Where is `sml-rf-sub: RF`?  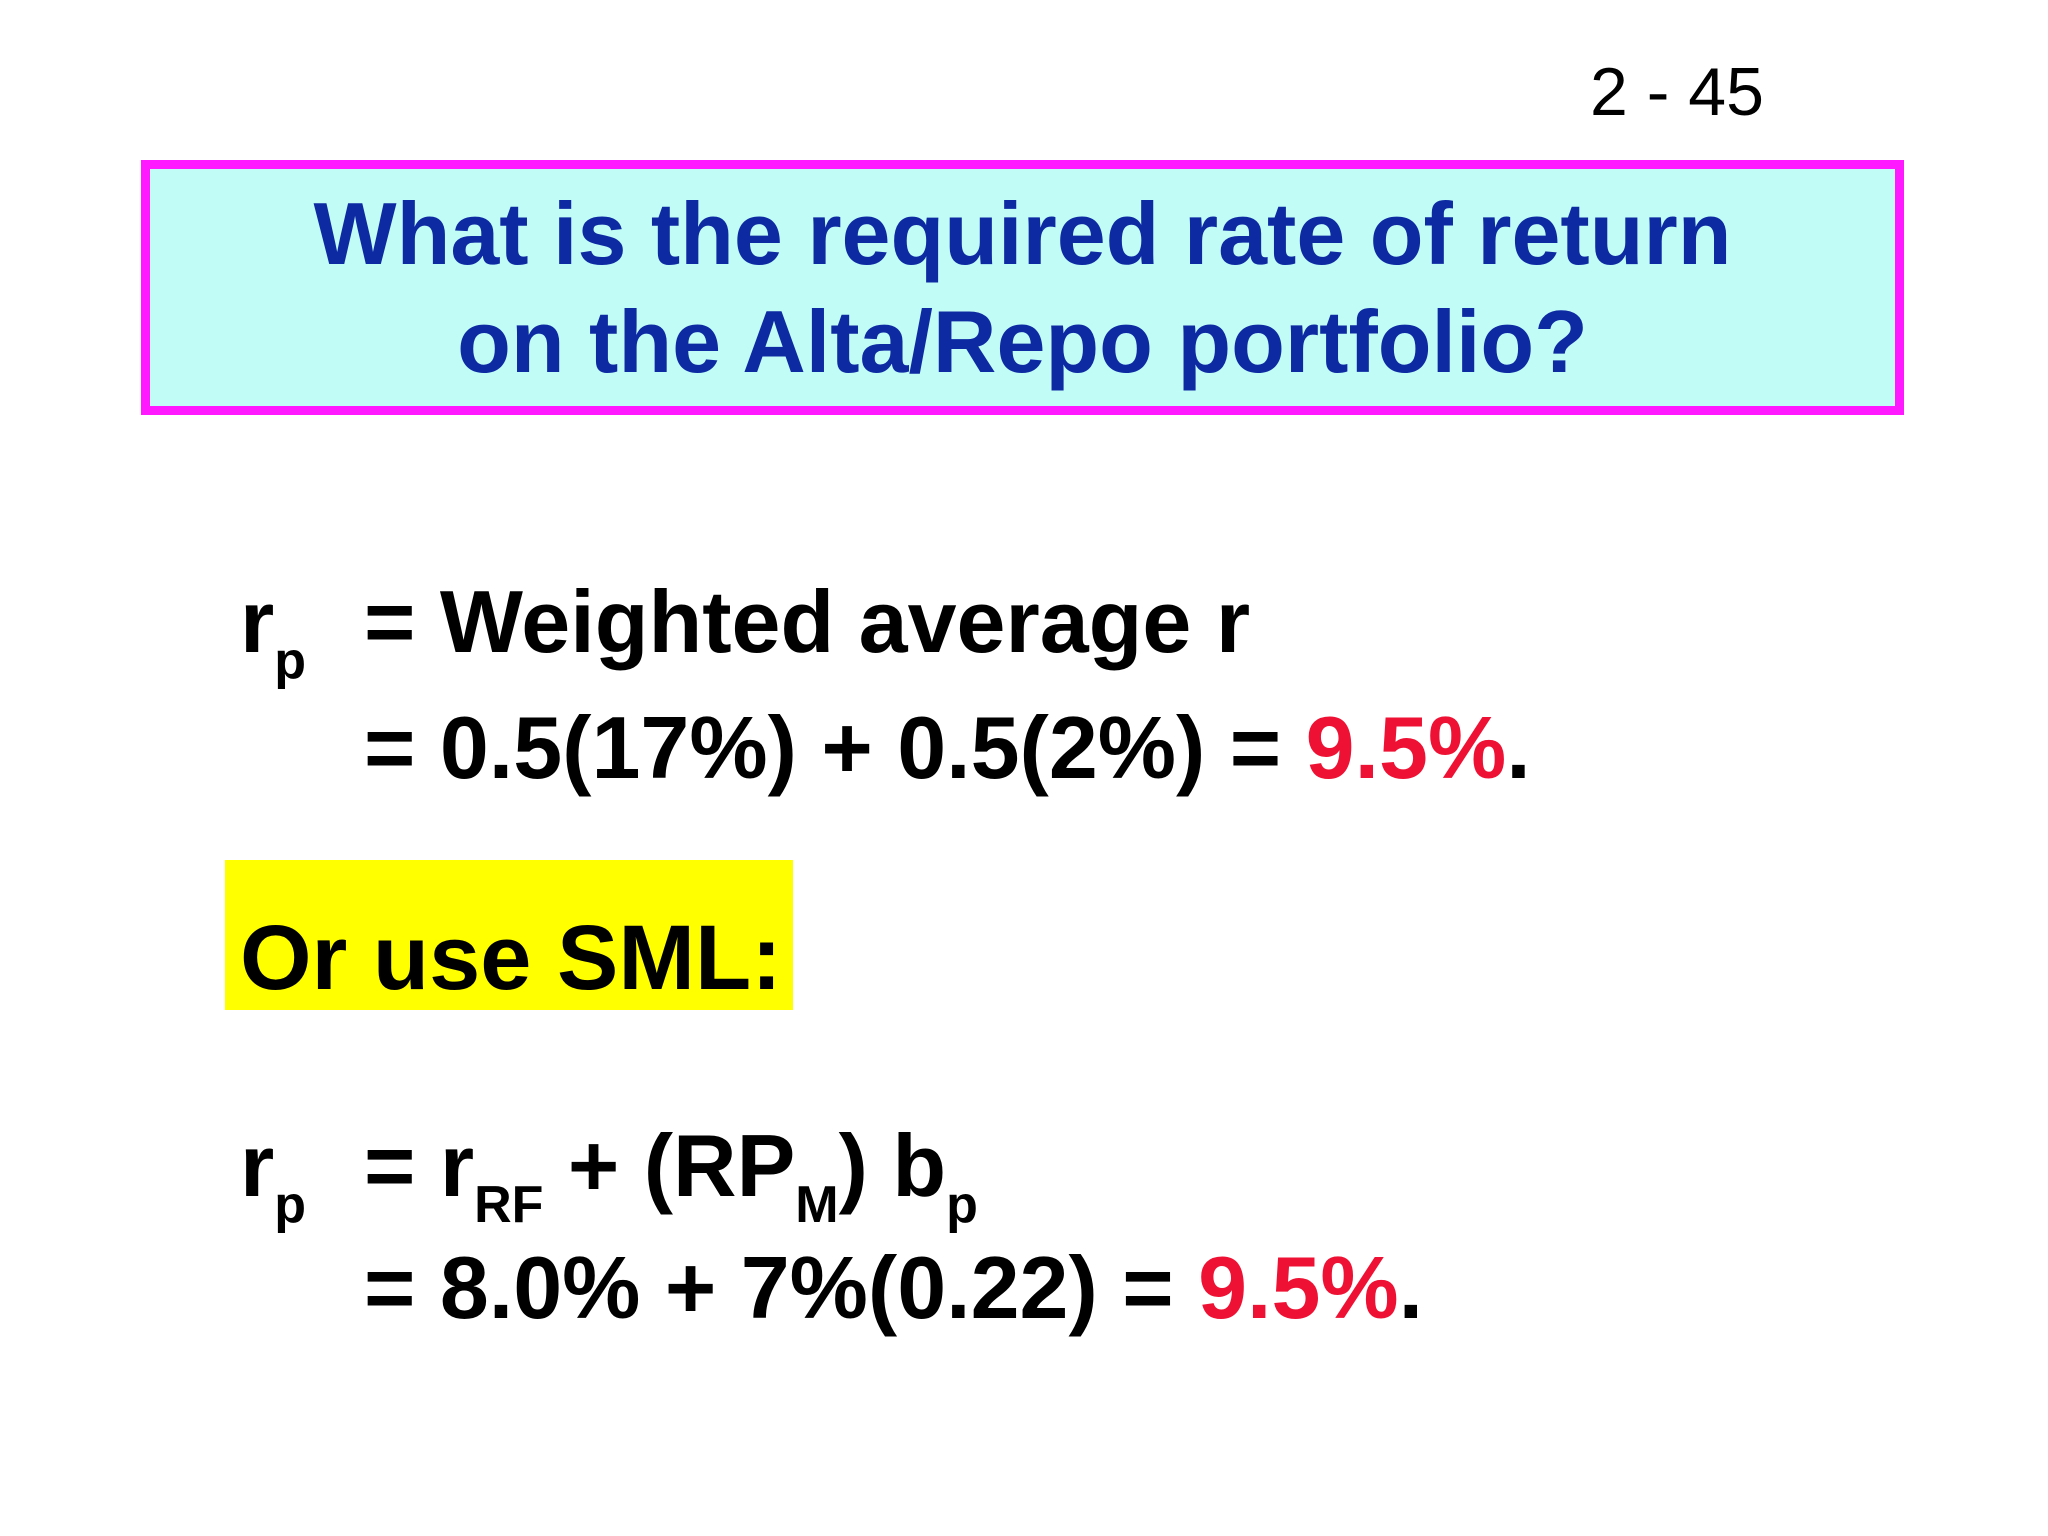 sml-rf-sub: RF is located at coordinates (509, 1205).